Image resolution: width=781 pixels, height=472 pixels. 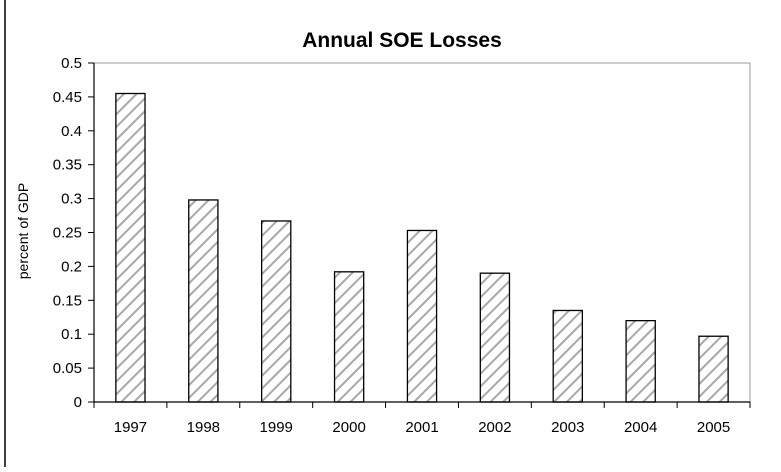 What do you see at coordinates (276, 427) in the screenshot?
I see `x-tick-label: 1999` at bounding box center [276, 427].